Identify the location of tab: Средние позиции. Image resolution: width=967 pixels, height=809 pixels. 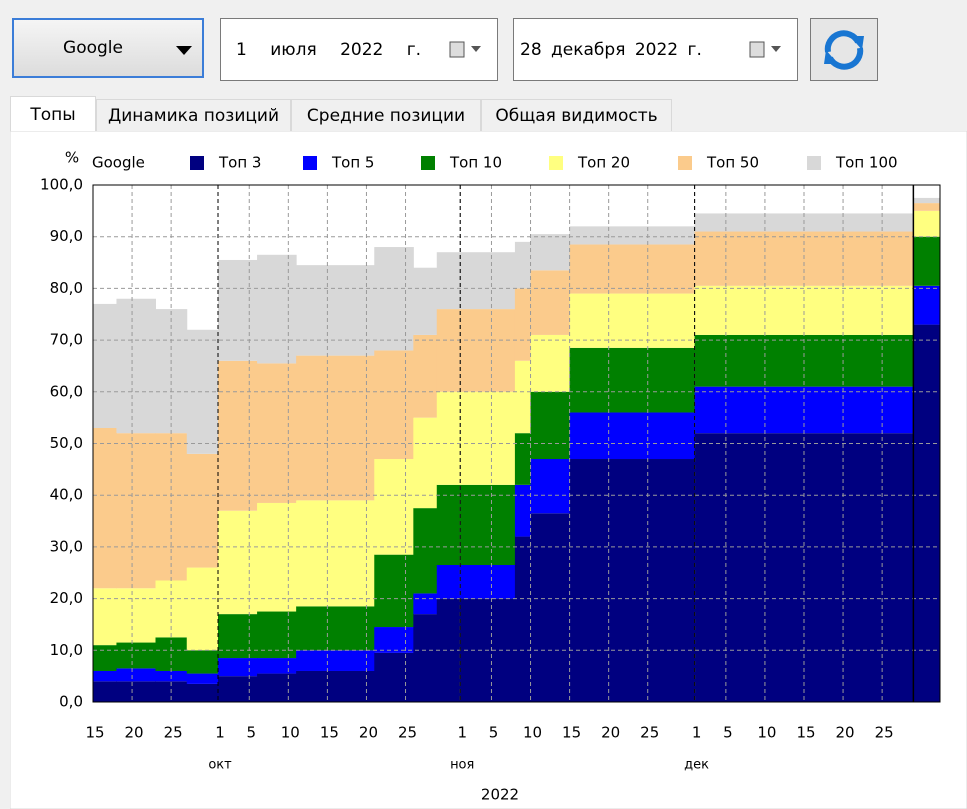
(386, 115).